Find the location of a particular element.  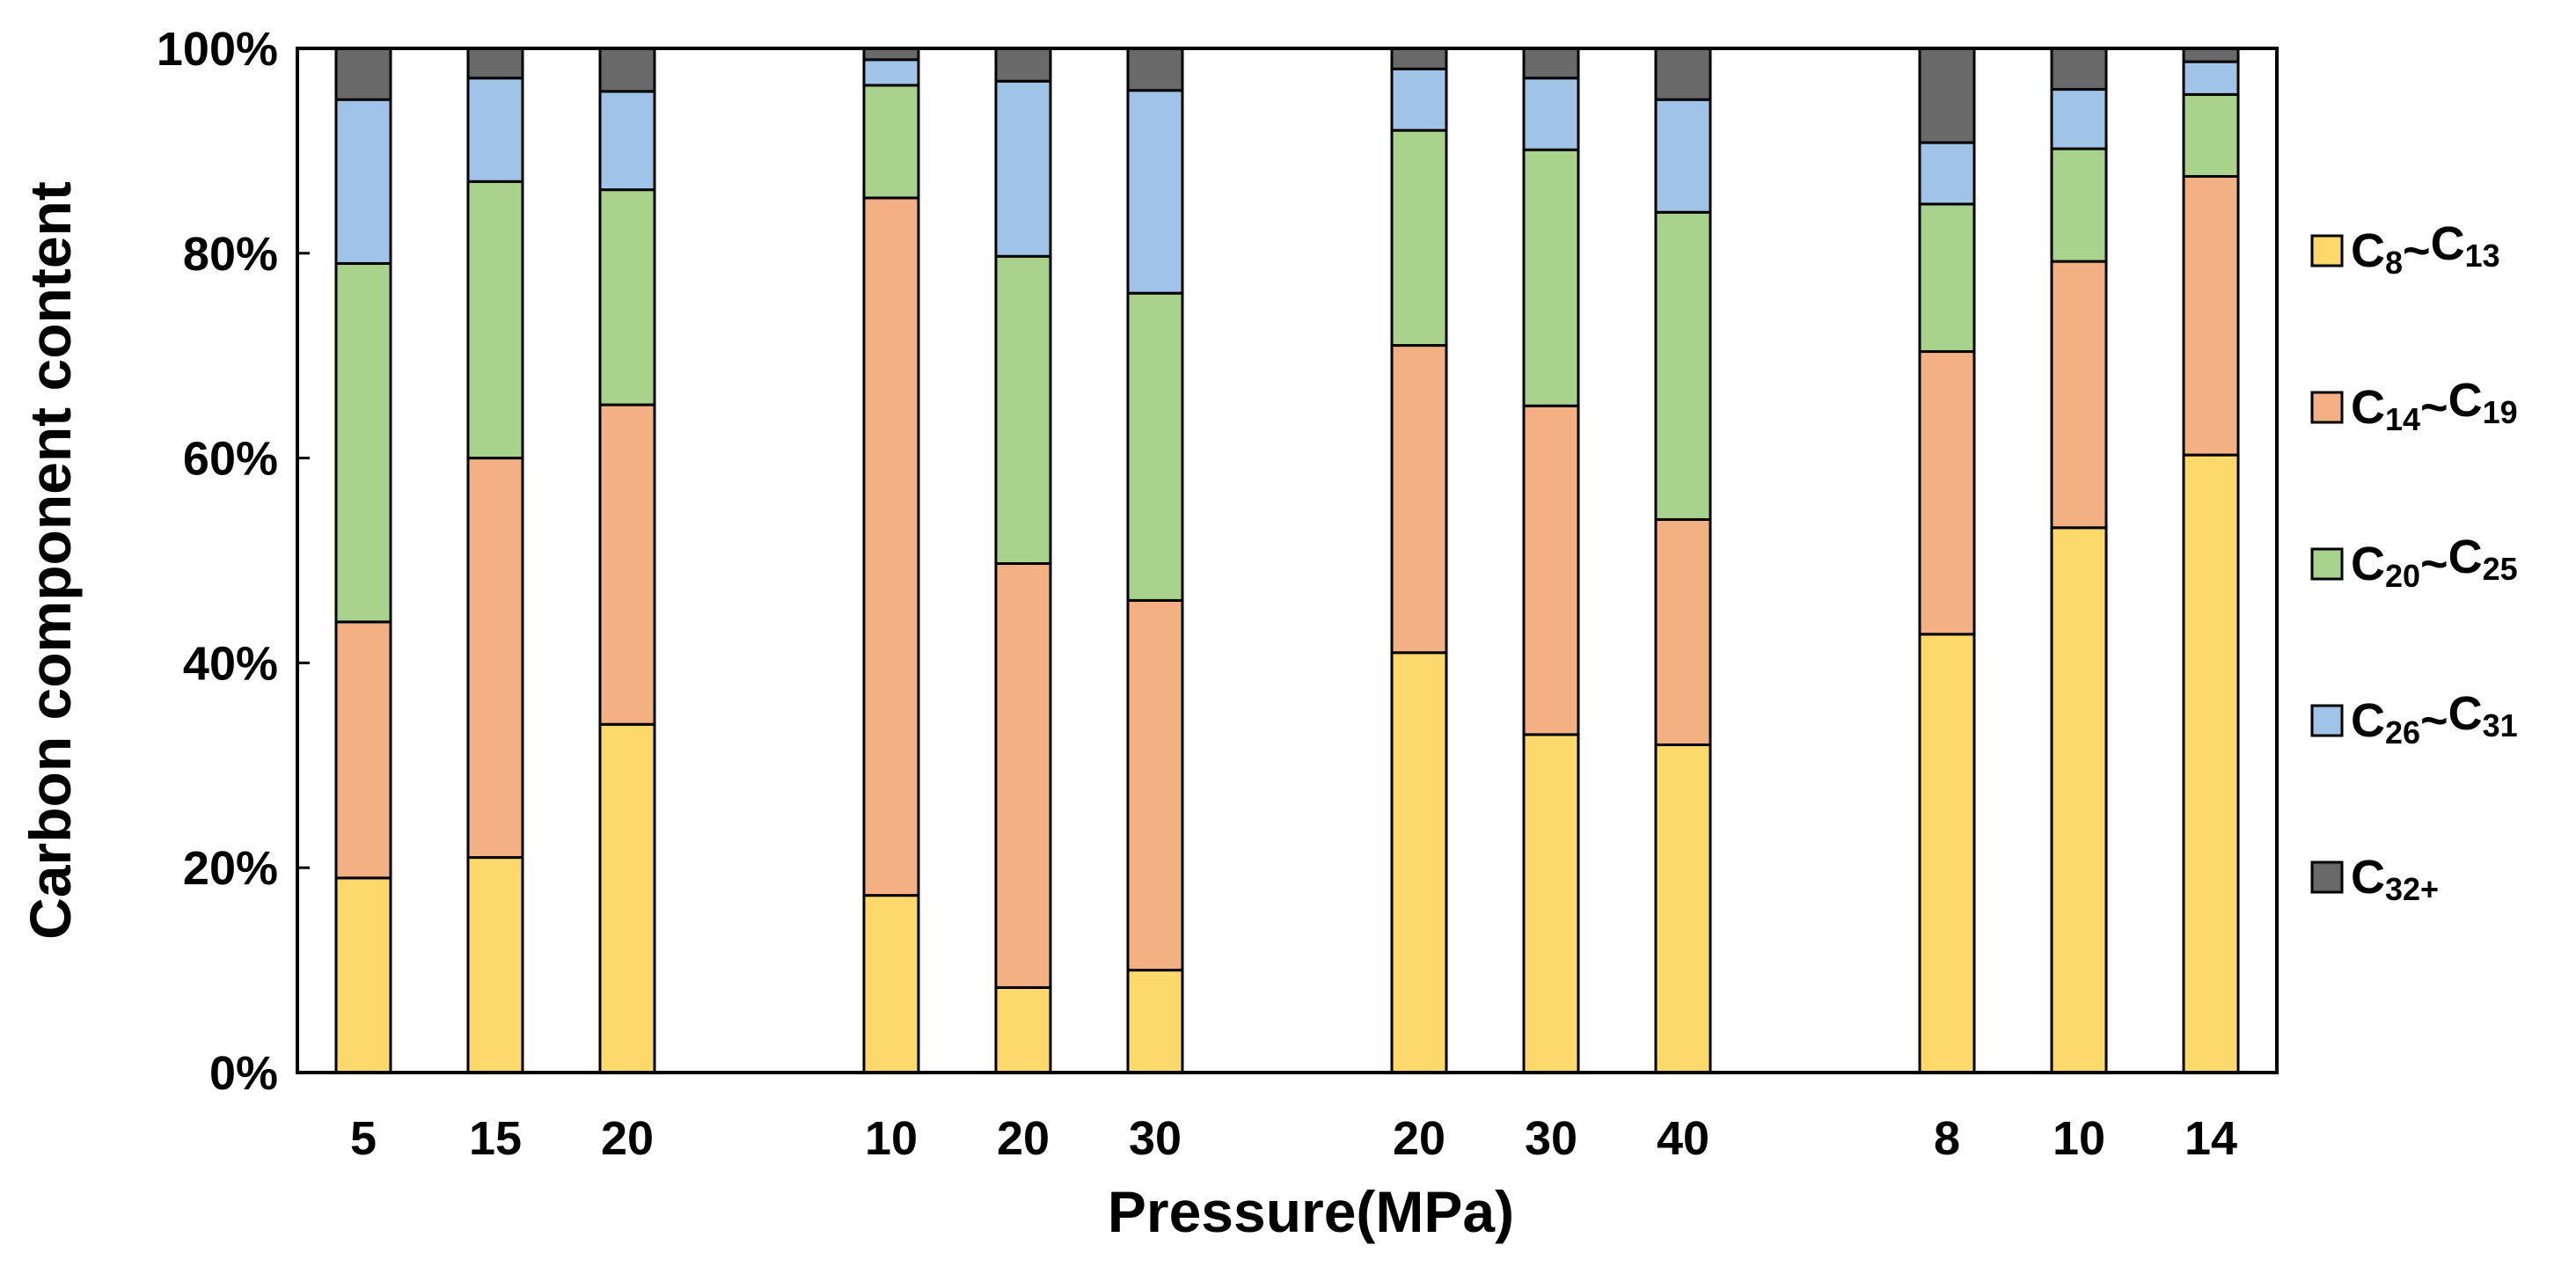

legend-label-2: C14~C19 is located at coordinates (2434, 405).